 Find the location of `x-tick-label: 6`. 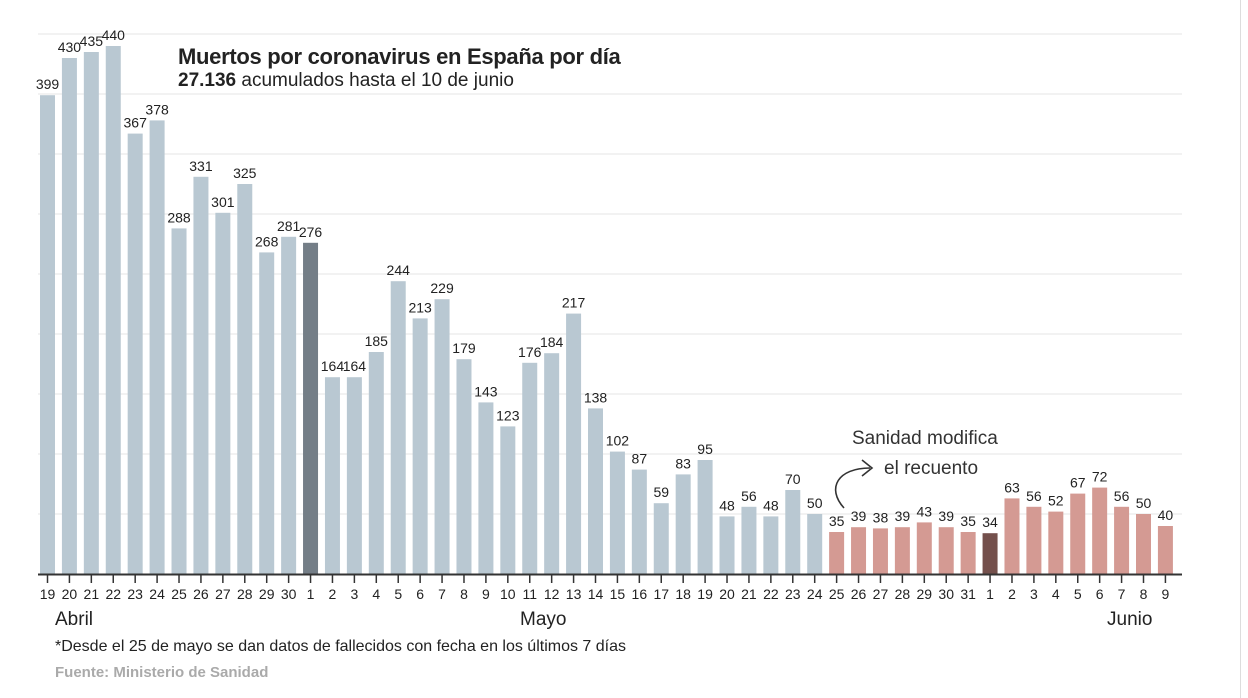

x-tick-label: 6 is located at coordinates (420, 594).